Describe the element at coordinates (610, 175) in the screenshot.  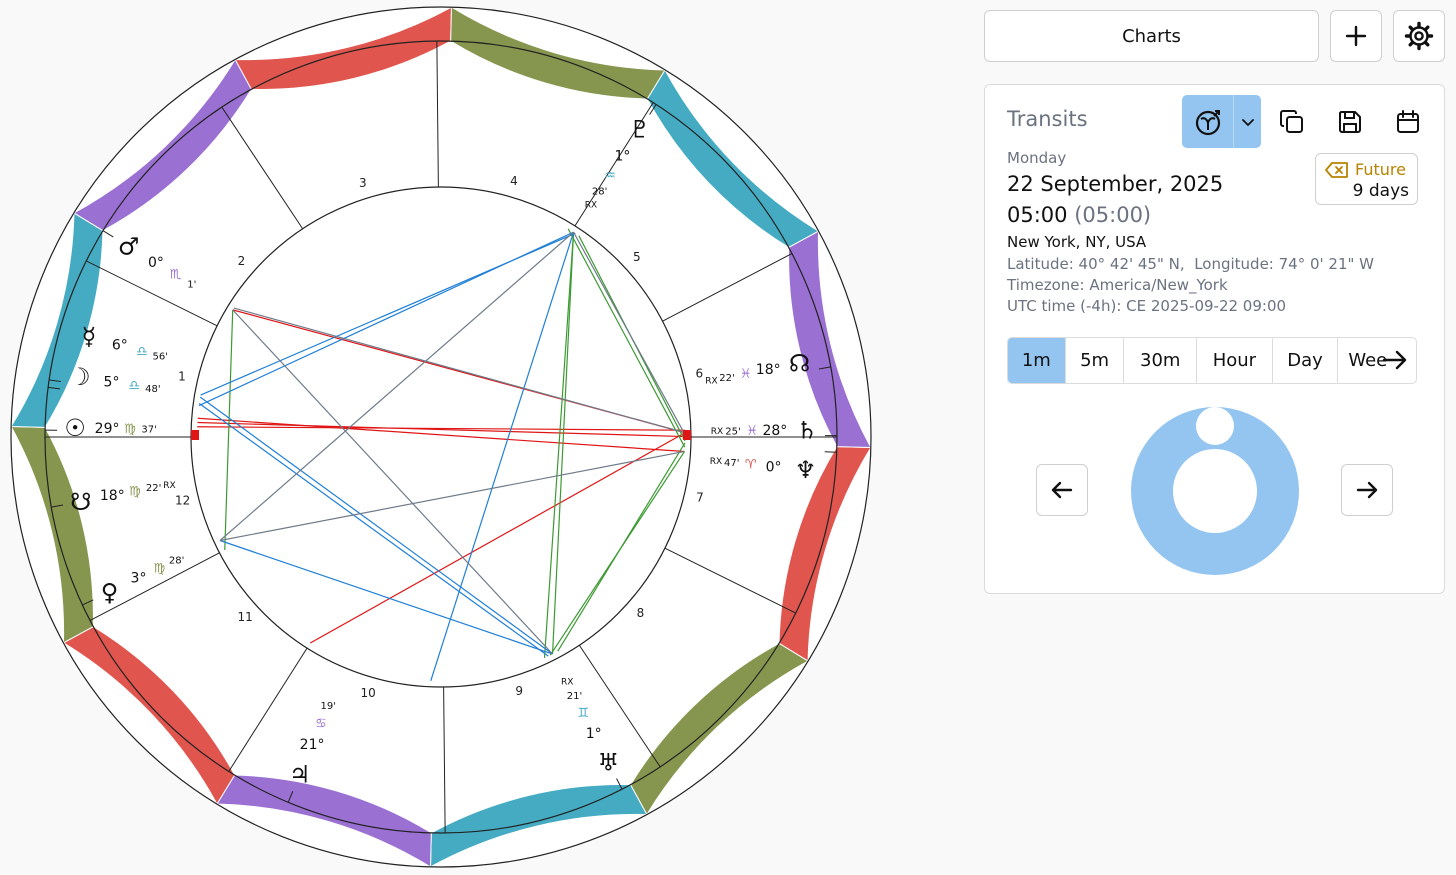
I see `pluto-sign-icon: ♒` at that location.